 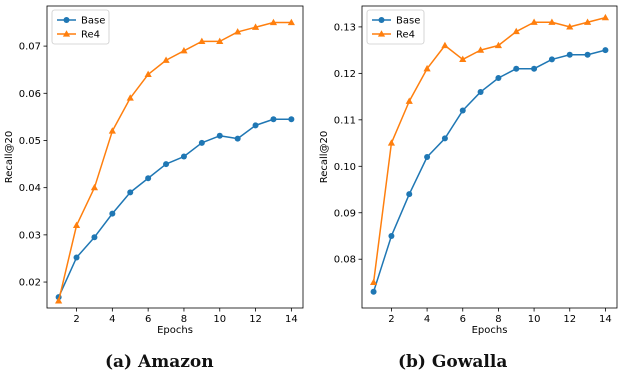 I want to click on y-tick-label: 0.08, so click(x=345, y=260).